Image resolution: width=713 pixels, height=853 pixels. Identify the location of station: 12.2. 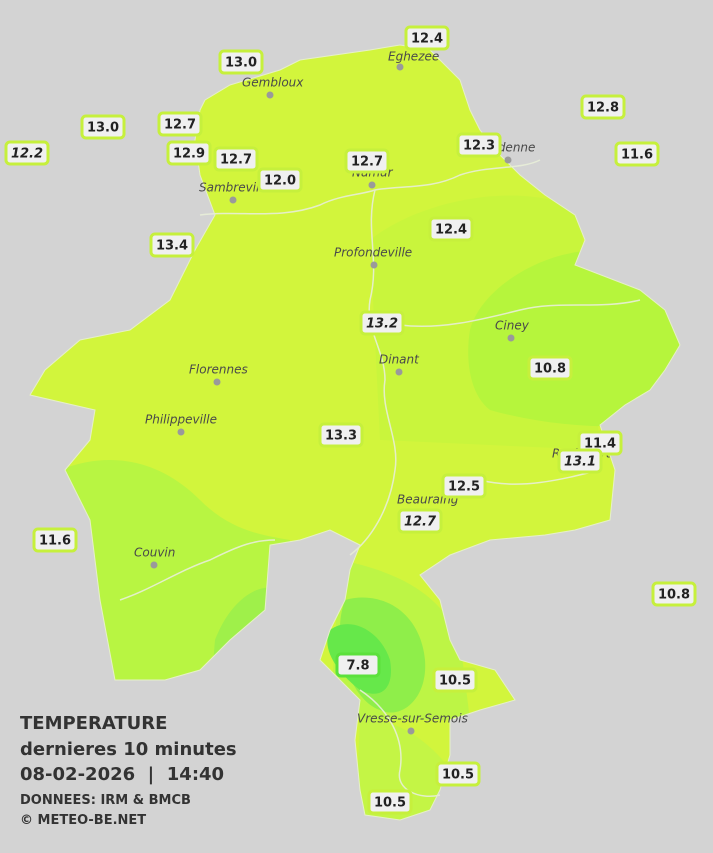
(27, 153).